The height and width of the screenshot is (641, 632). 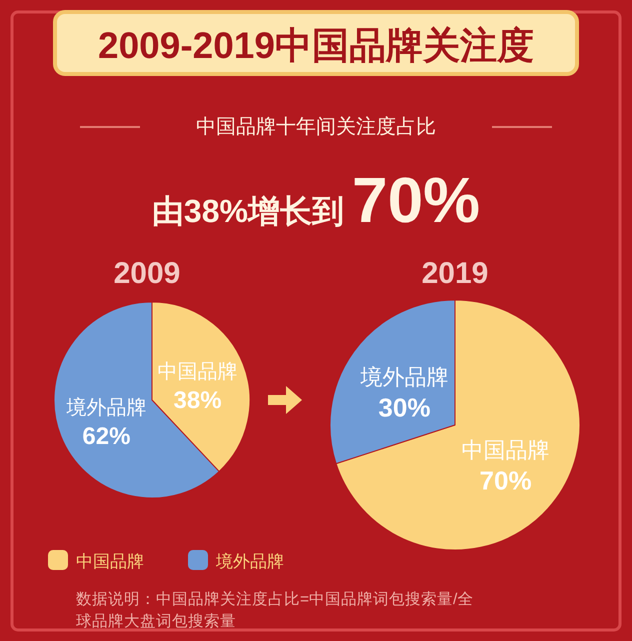 What do you see at coordinates (106, 436) in the screenshot?
I see `data-label: 62%` at bounding box center [106, 436].